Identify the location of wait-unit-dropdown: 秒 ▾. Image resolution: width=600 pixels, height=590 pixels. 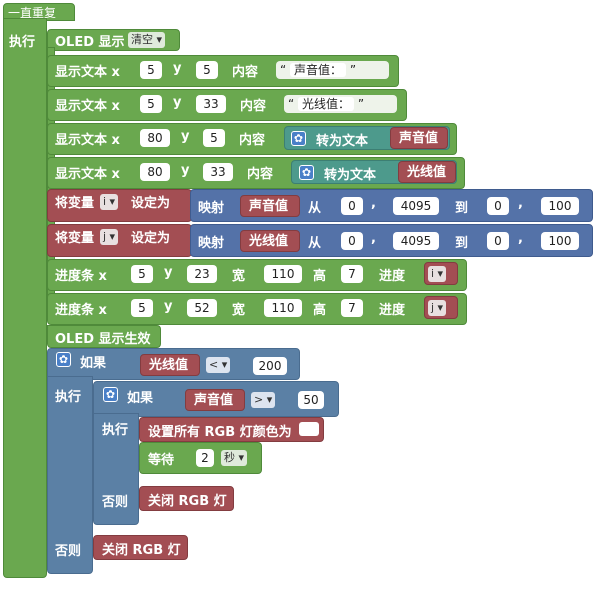
(234, 458).